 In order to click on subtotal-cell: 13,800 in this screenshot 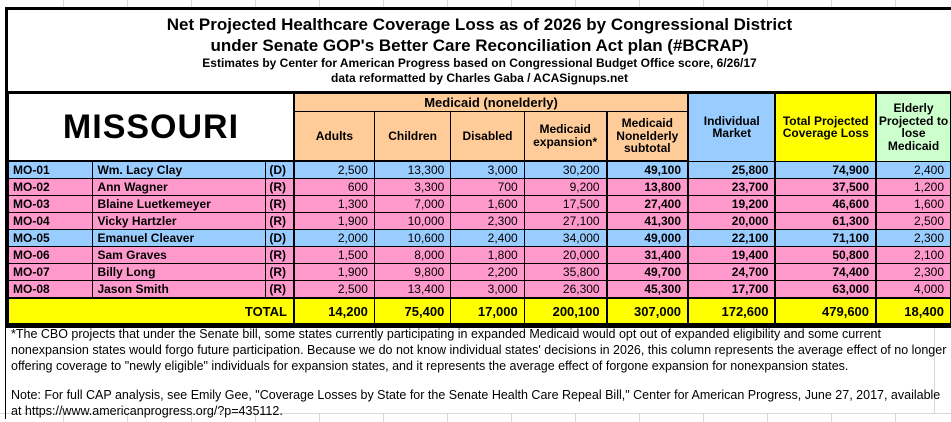, I will do `click(647, 187)`.